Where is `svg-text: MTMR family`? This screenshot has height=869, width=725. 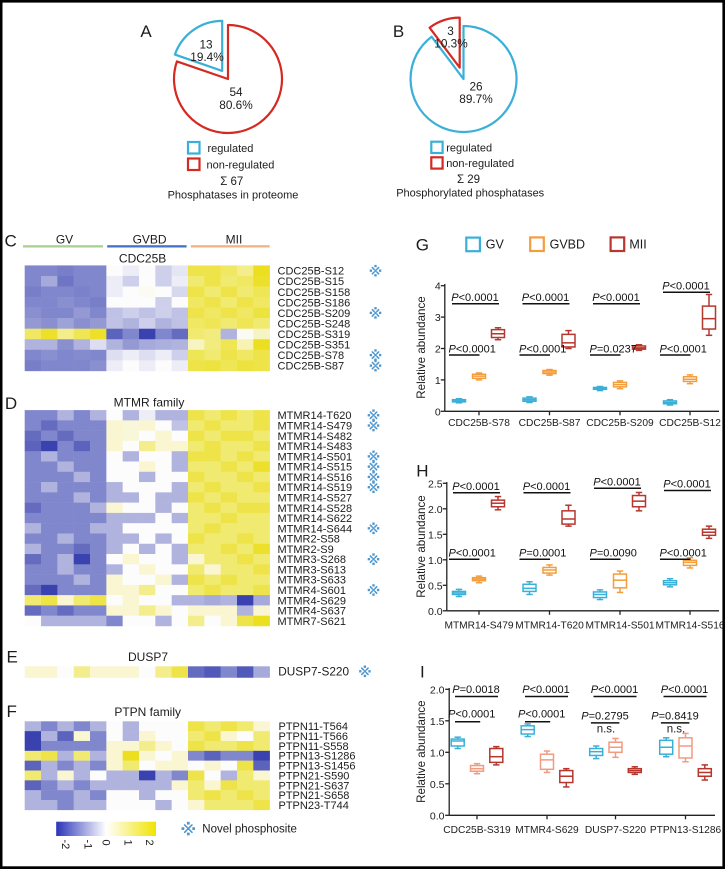 svg-text: MTMR family is located at coordinates (149, 403).